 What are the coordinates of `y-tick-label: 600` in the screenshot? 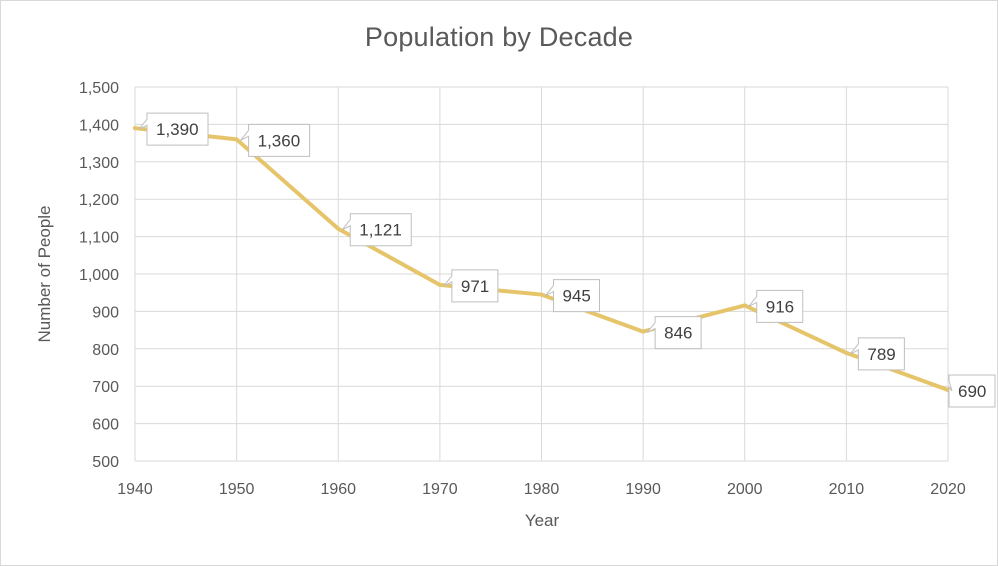 It's located at (105, 425).